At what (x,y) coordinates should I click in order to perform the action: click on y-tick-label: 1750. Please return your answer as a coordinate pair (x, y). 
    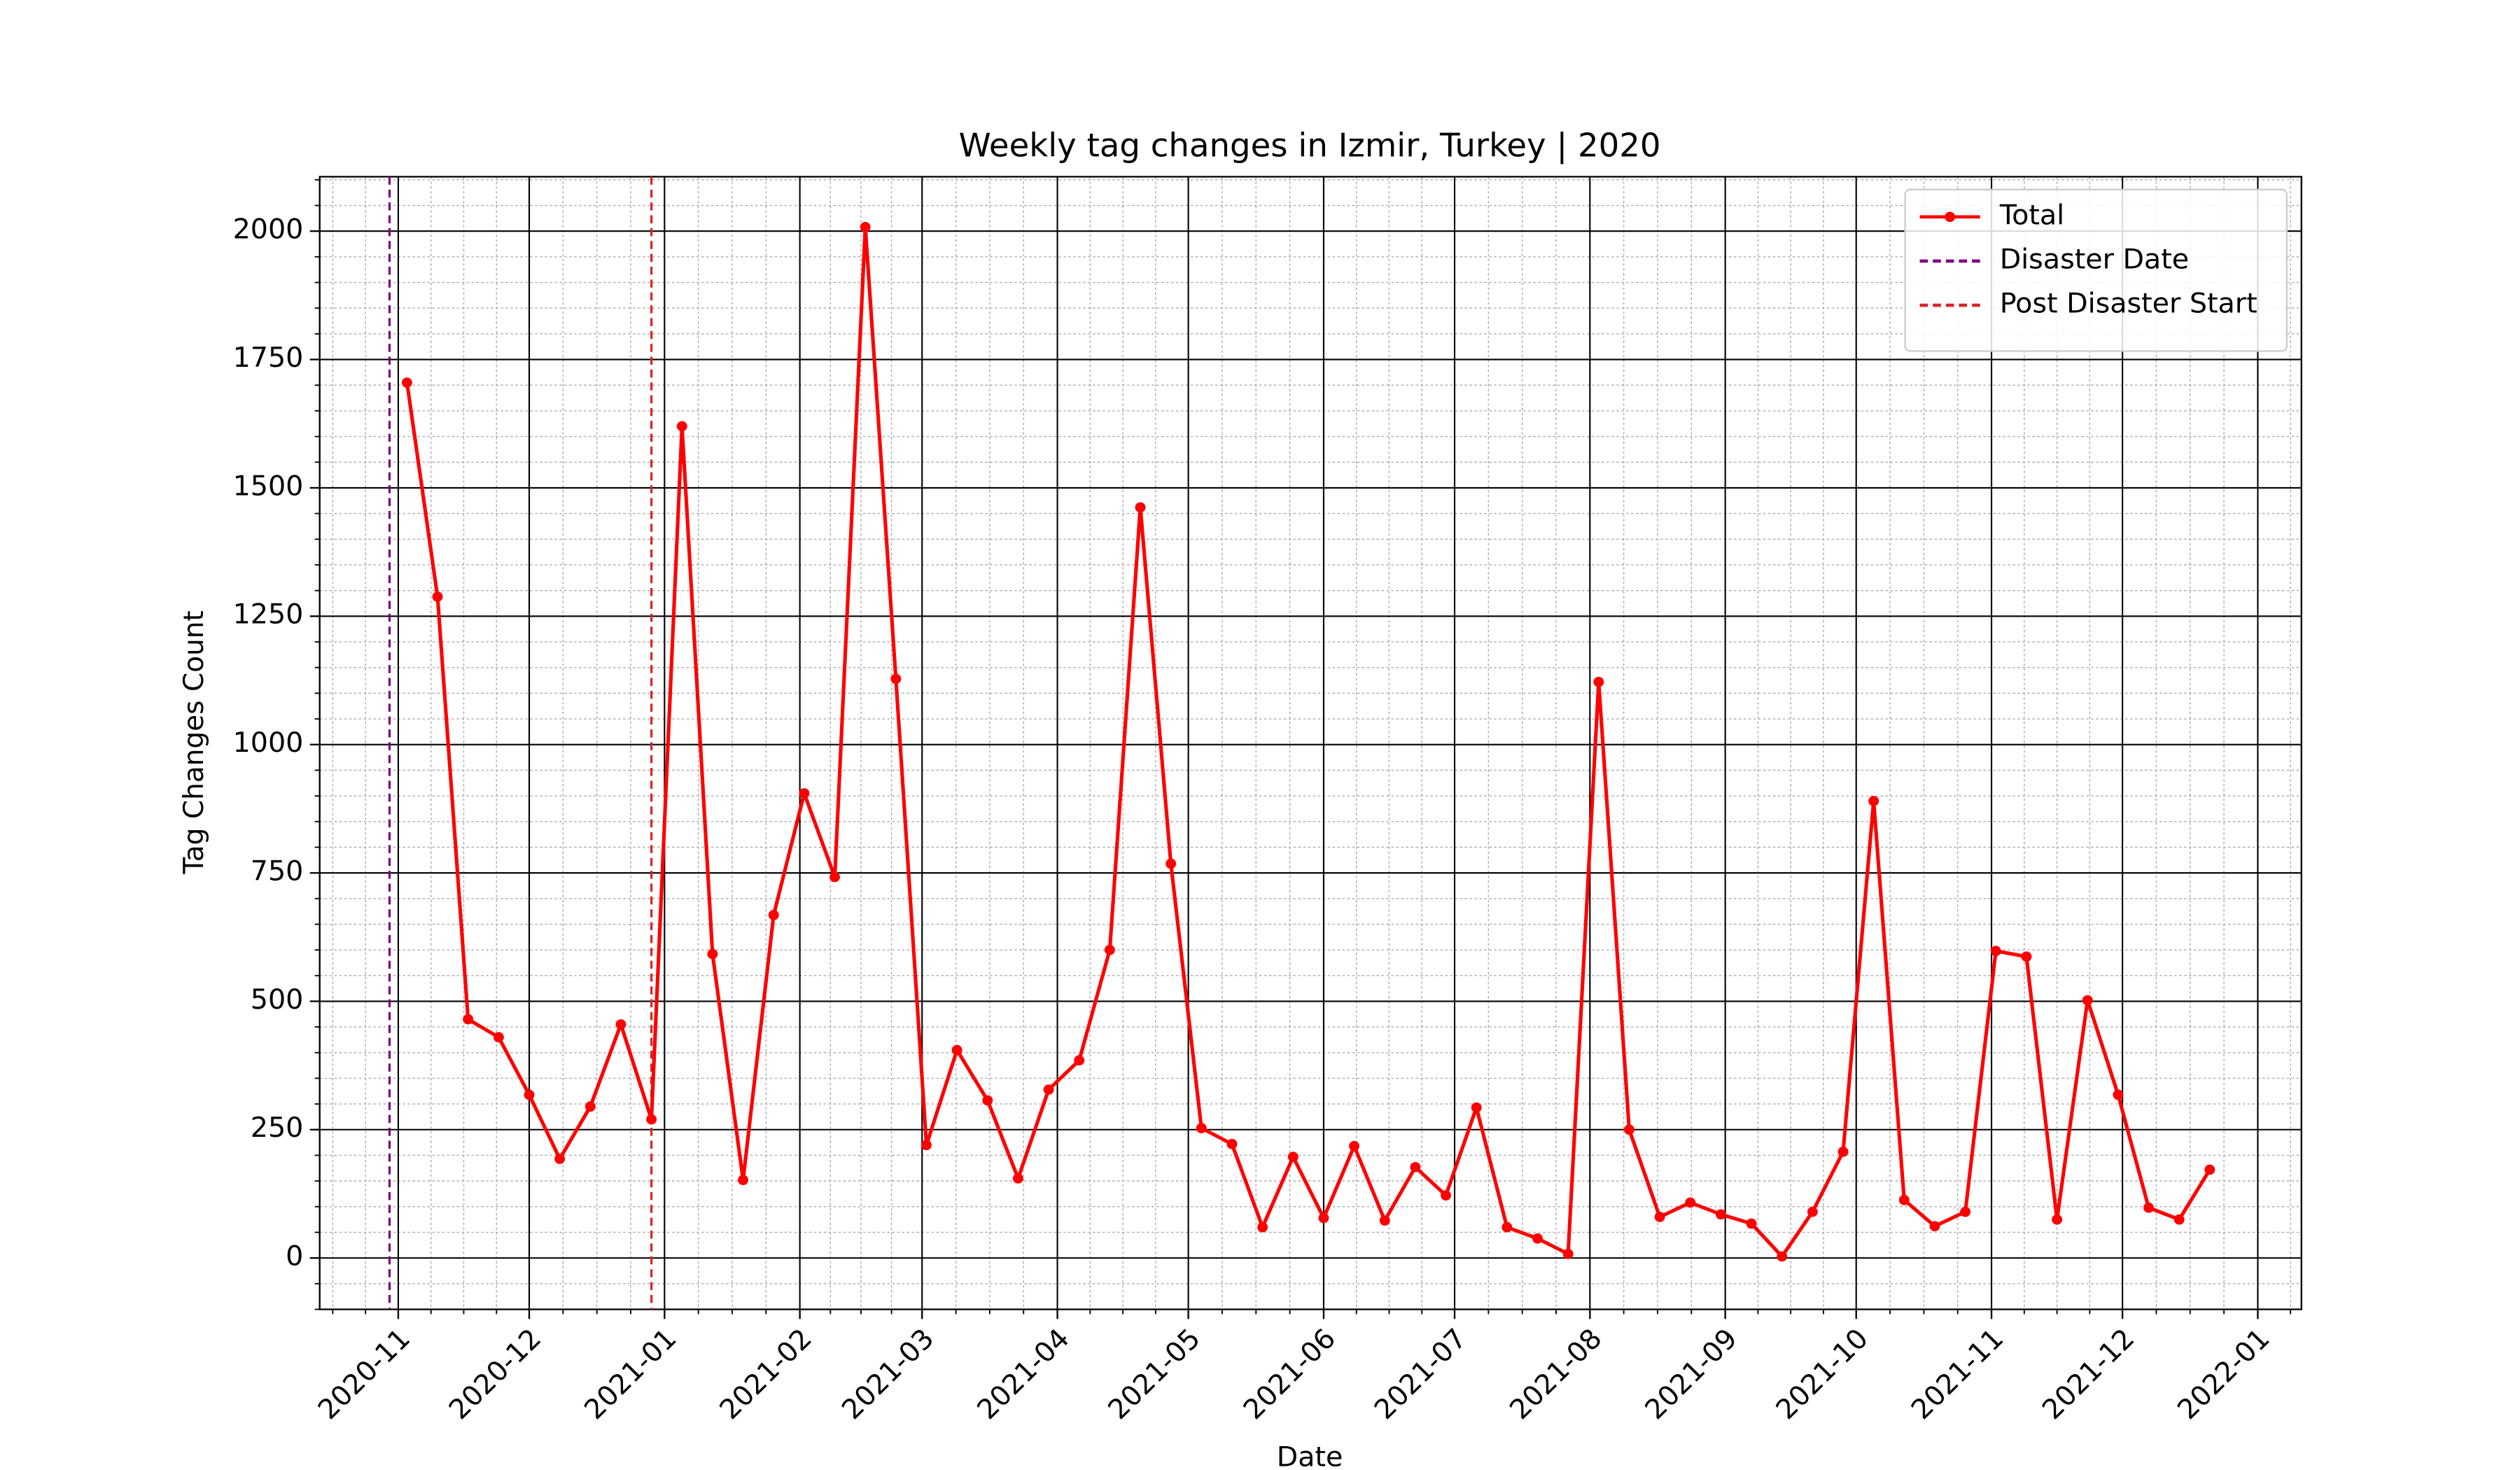
    Looking at the image, I should click on (268, 358).